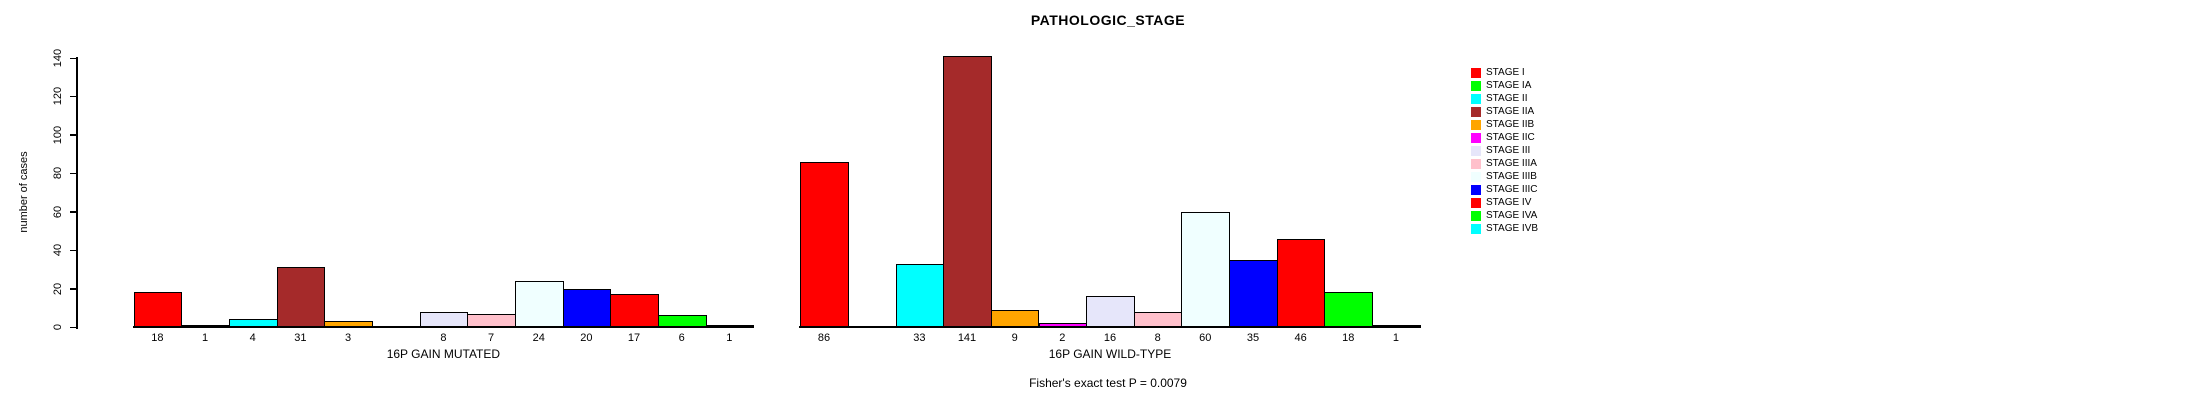  I want to click on bar-value-stage-iiic-16p-gain-mutated: 20, so click(586, 338).